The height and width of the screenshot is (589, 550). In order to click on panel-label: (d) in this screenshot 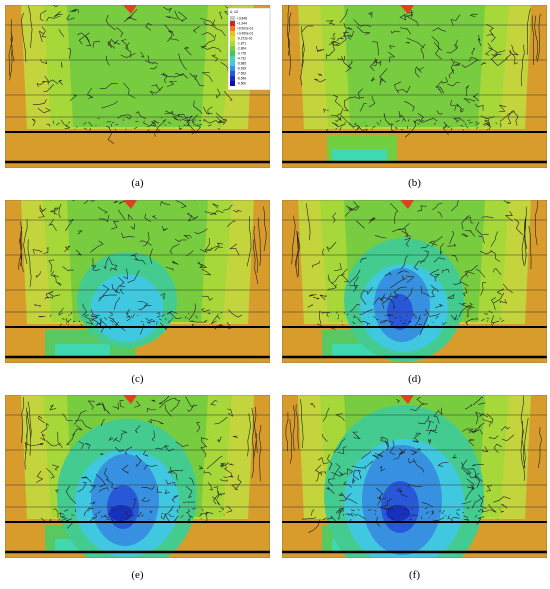, I will do `click(414, 379)`.